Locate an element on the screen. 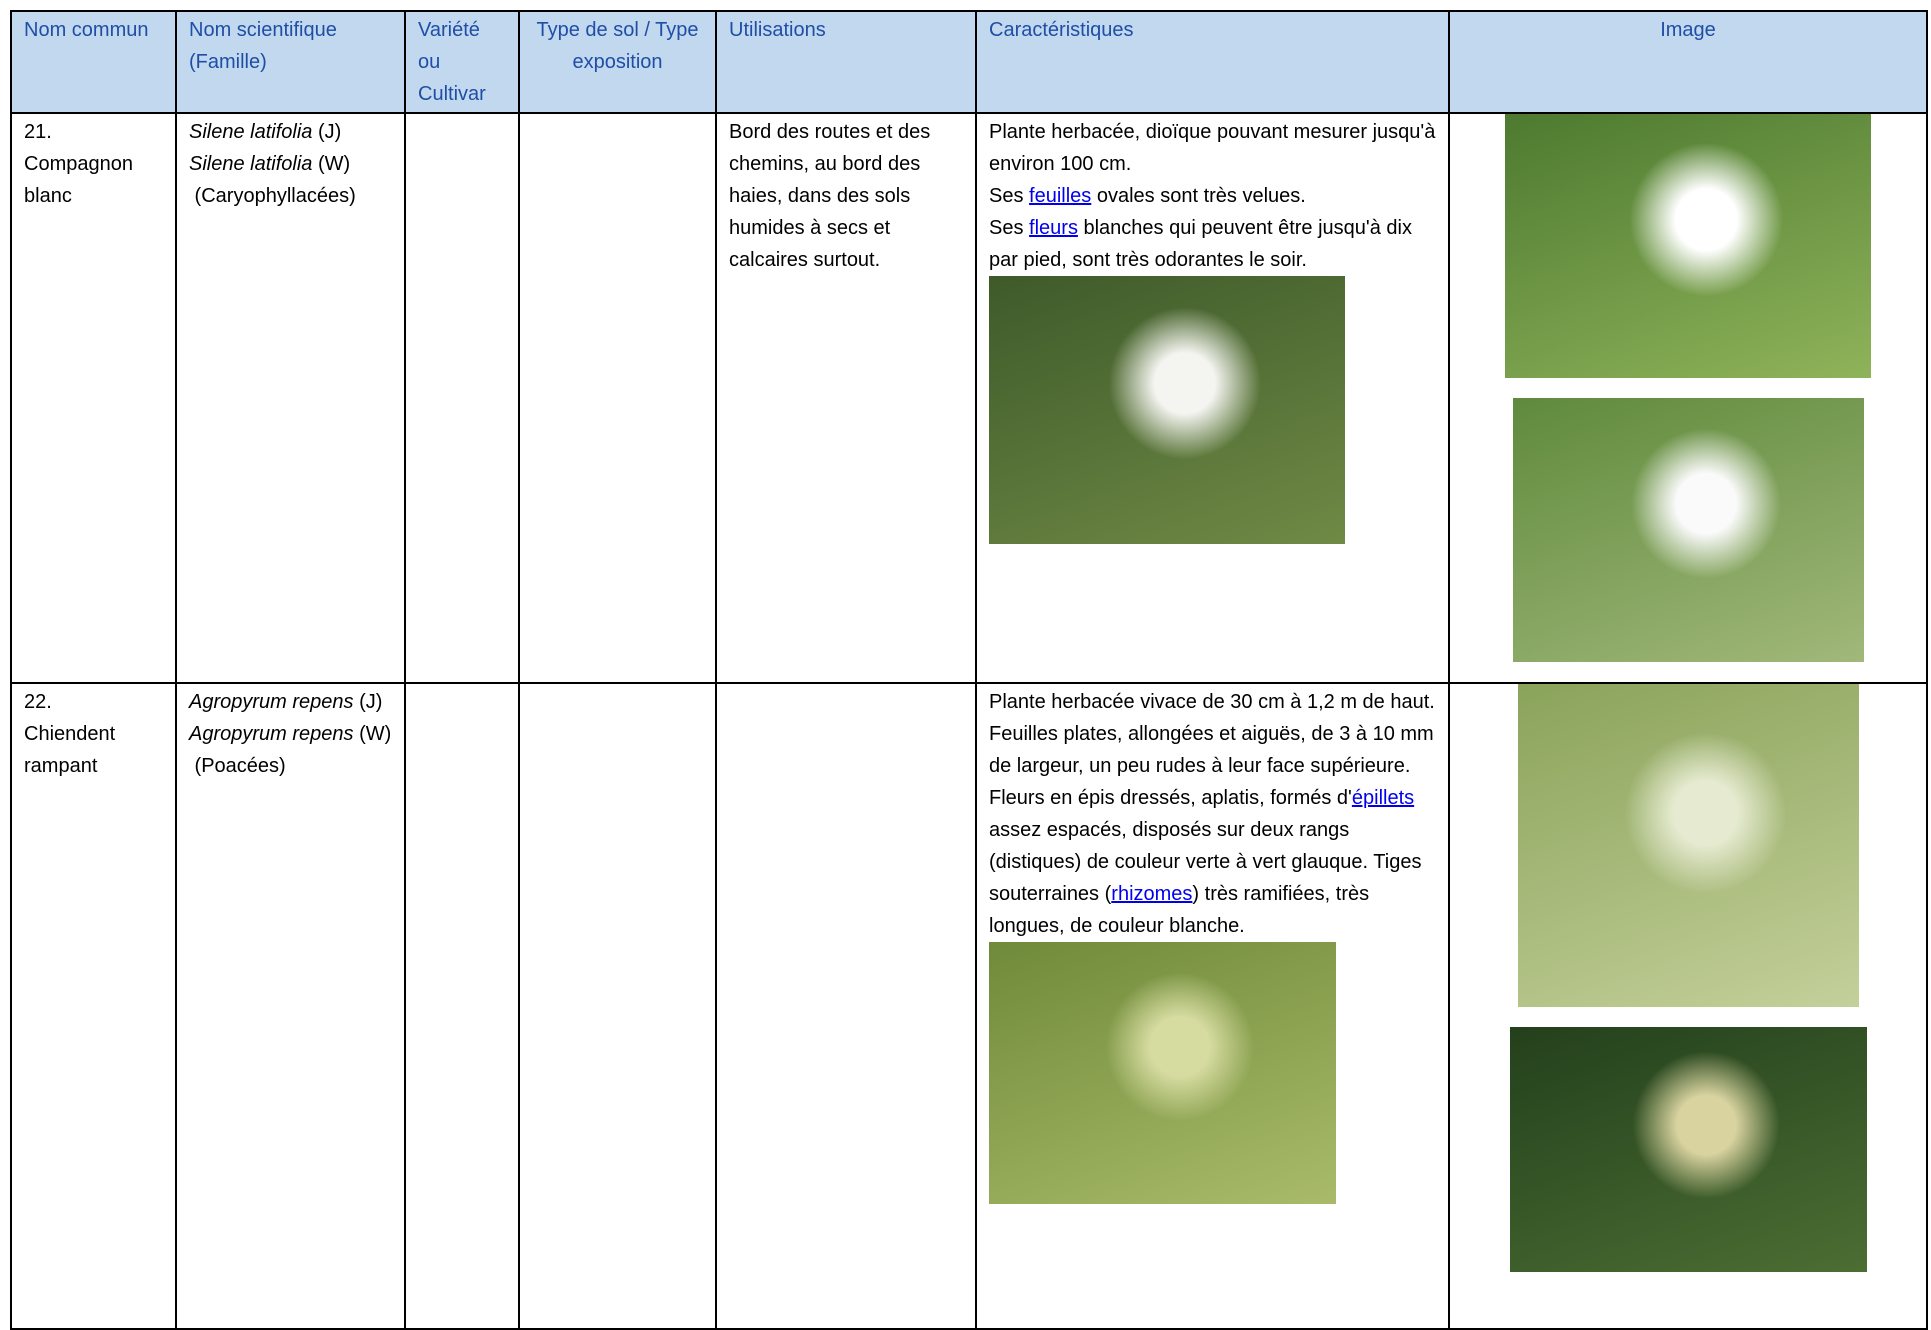 The width and height of the screenshot is (1931, 1330). common-name: Chiendent rampant is located at coordinates (70, 750).